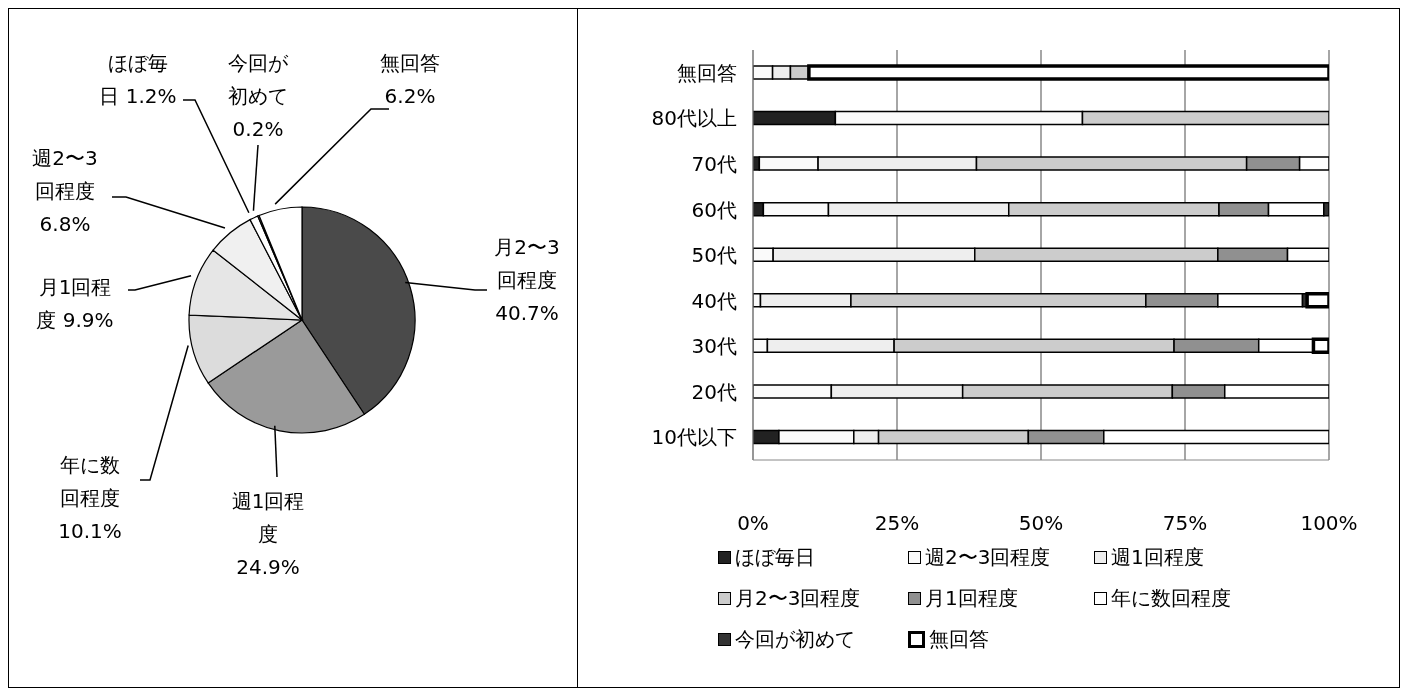  Describe the element at coordinates (714, 346) in the screenshot. I see `y-tick-label: 30代` at that location.